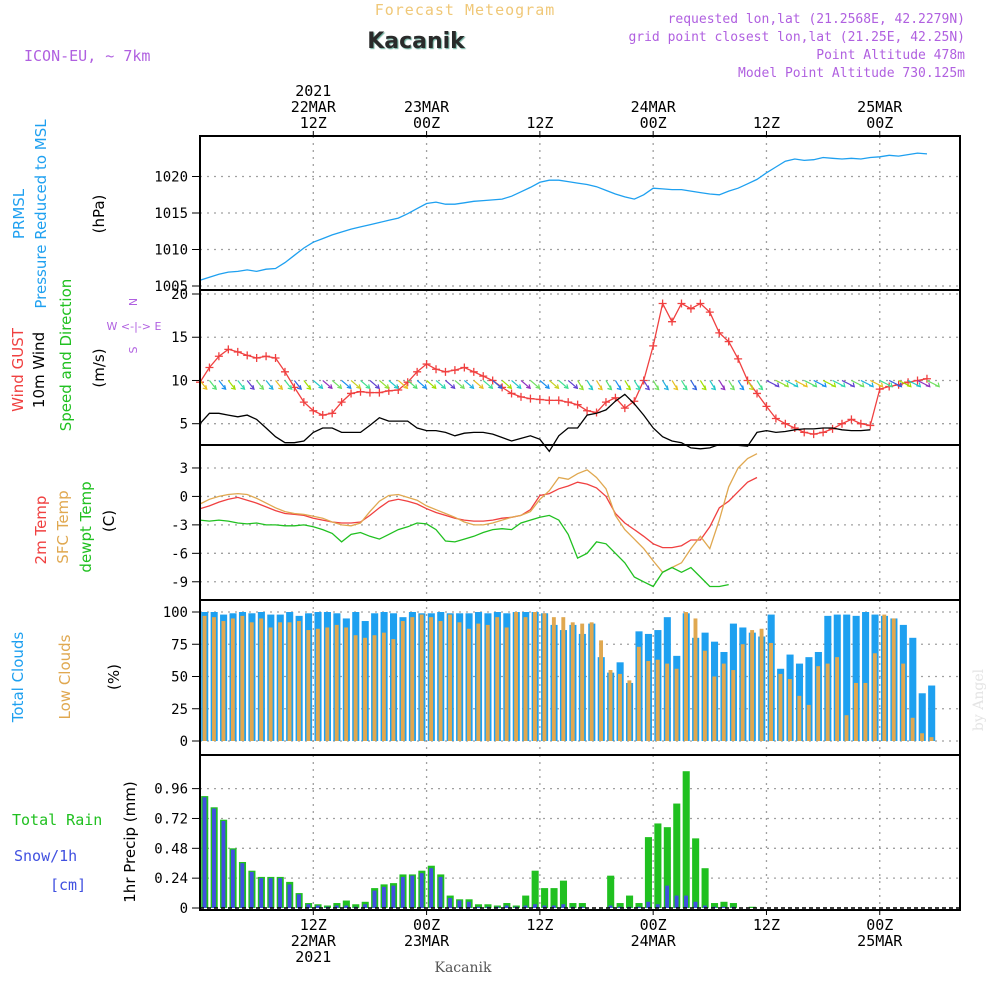  What do you see at coordinates (562, 677) in the screenshot?
I see `panel-3: 0 25 50 75 100` at bounding box center [562, 677].